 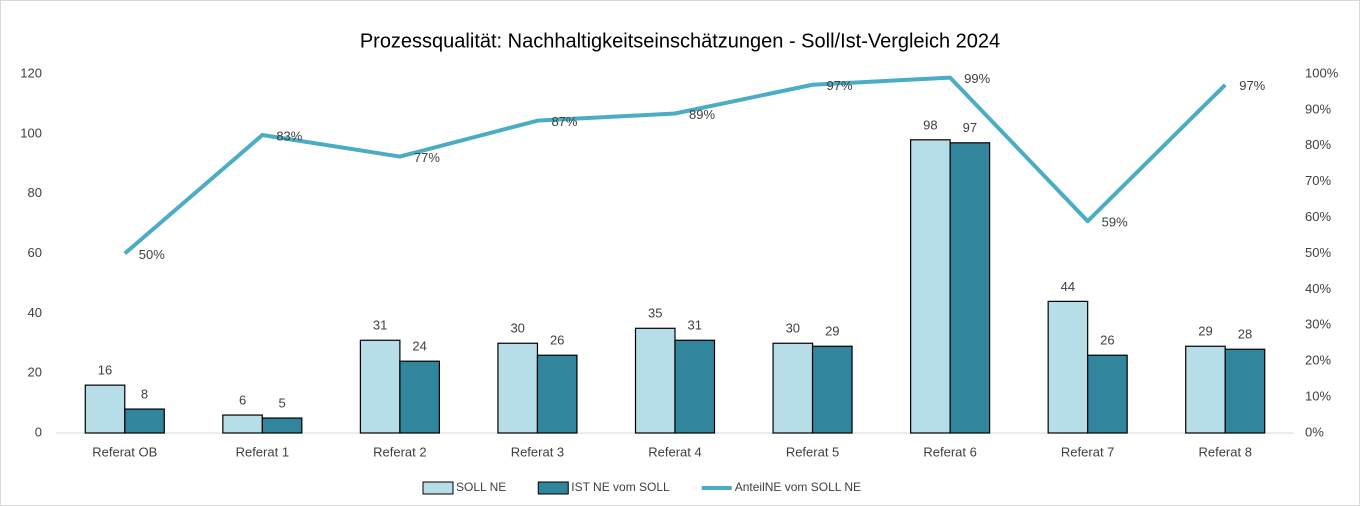 What do you see at coordinates (144, 394) in the screenshot?
I see `bar-value-label: 8` at bounding box center [144, 394].